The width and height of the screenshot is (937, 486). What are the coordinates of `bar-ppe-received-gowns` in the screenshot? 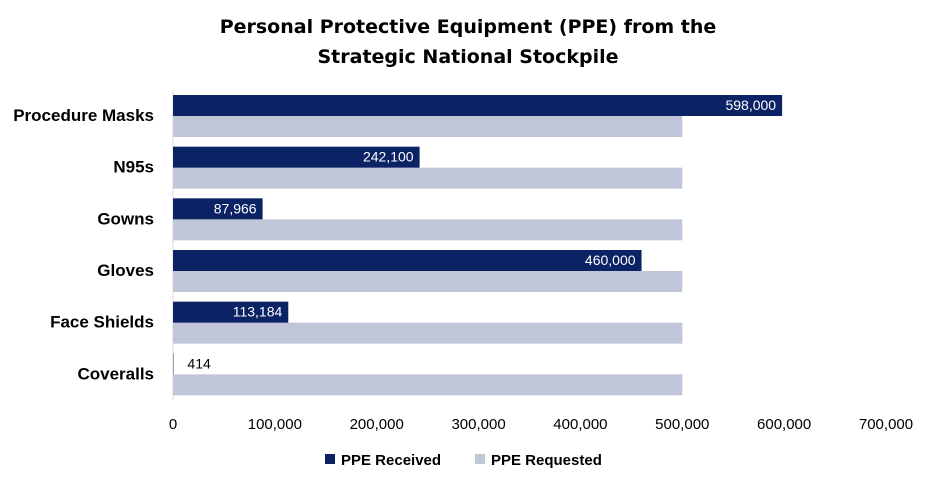 It's located at (218, 209).